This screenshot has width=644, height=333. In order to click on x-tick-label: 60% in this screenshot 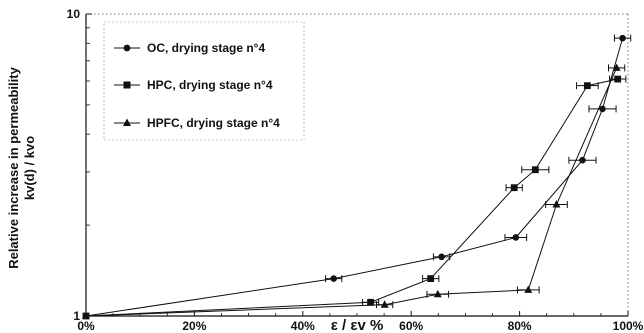, I will do `click(411, 326)`.